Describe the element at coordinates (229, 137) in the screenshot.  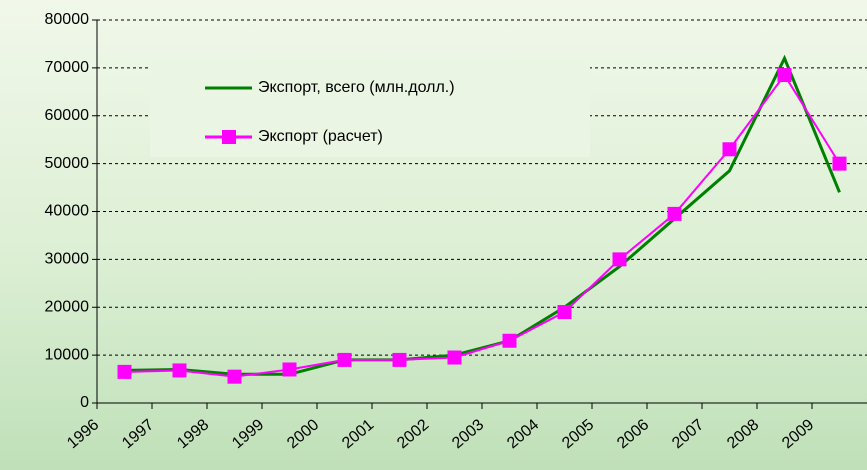
I see `legend-marker` at that location.